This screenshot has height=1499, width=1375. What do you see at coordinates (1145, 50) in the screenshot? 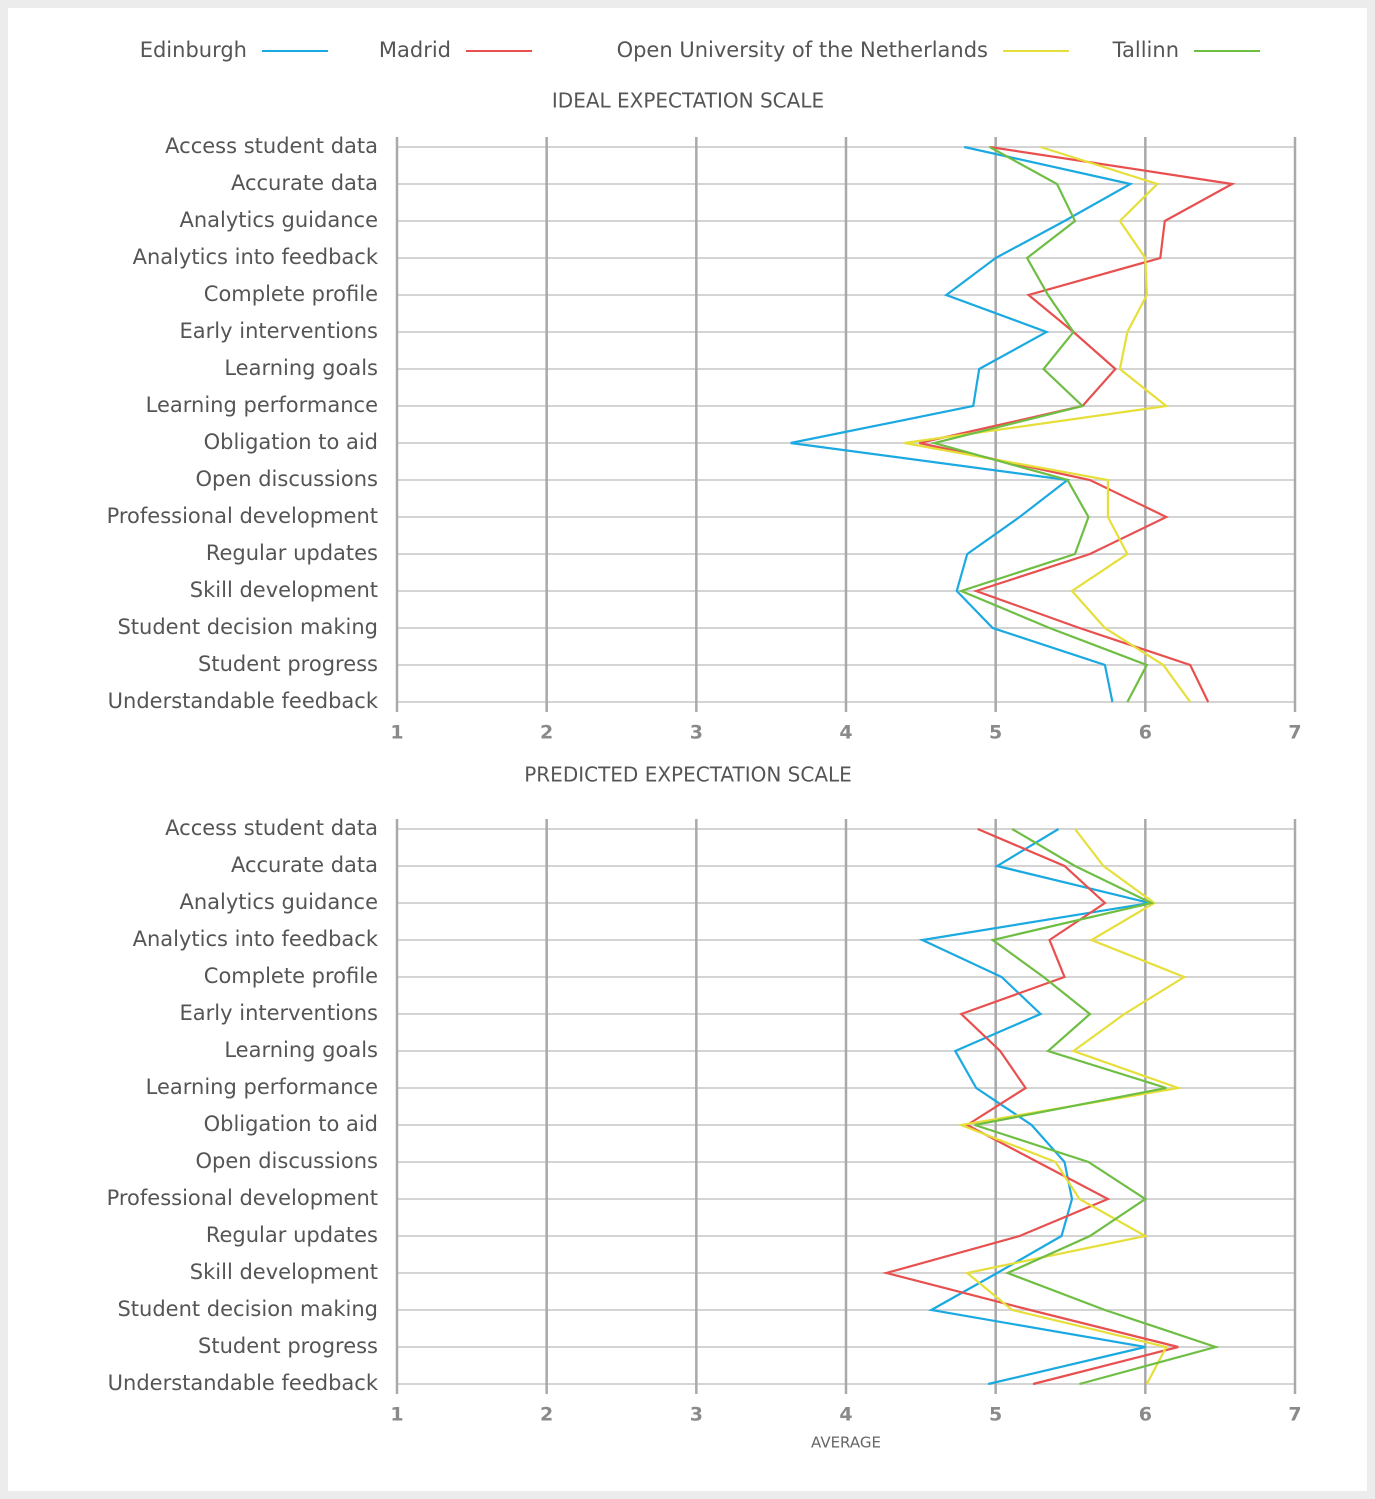
I see `legend-label: Tallinn` at bounding box center [1145, 50].